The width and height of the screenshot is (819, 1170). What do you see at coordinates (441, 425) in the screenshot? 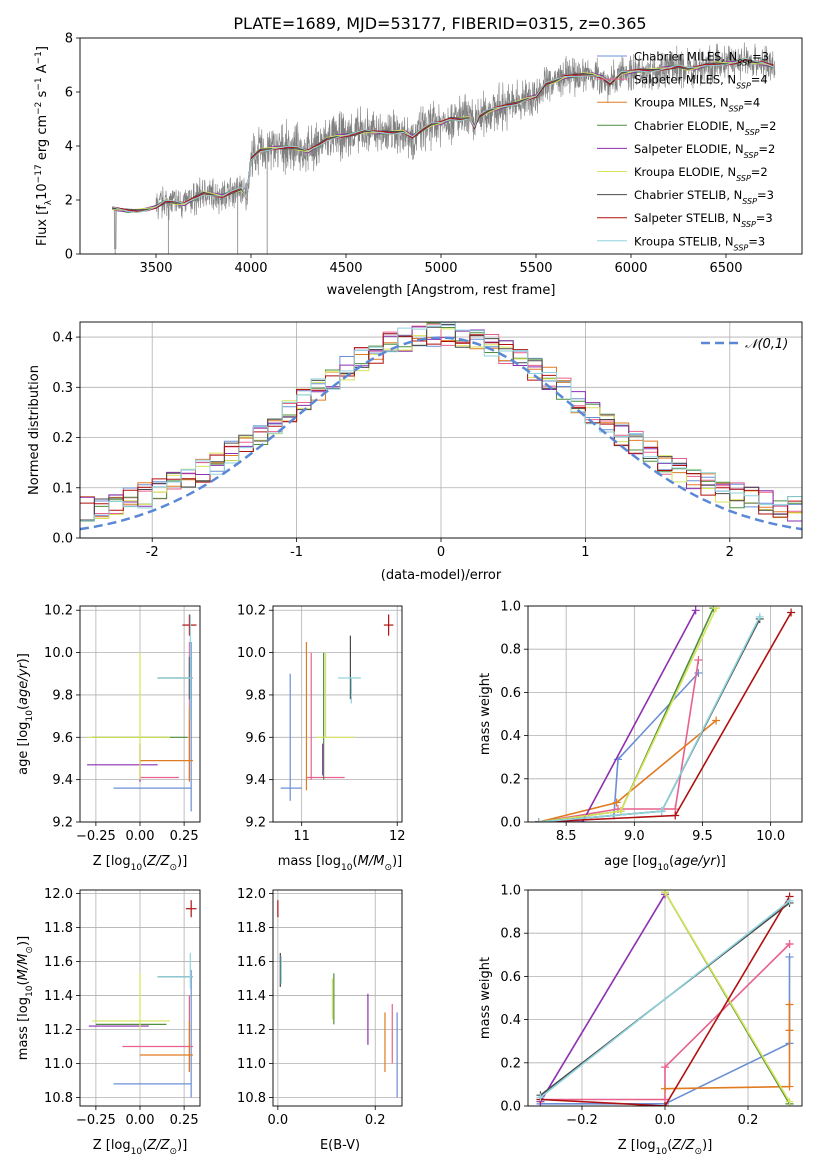
I see `histogram-step-line` at bounding box center [441, 425].